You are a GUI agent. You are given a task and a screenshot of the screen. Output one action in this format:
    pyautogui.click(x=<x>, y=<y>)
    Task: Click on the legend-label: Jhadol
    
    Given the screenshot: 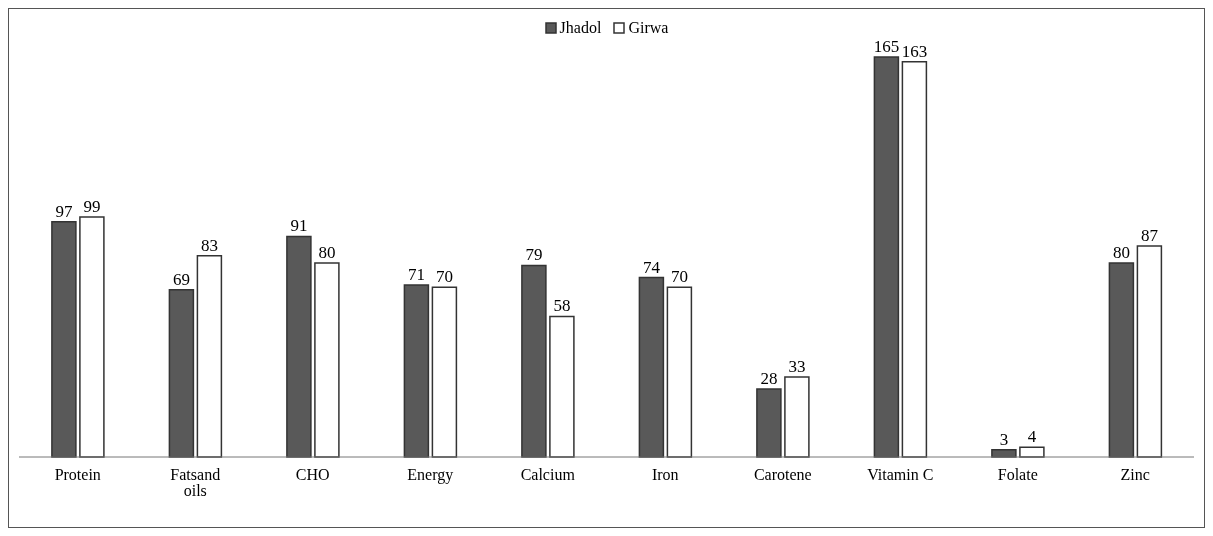 What is the action you would take?
    pyautogui.click(x=580, y=28)
    